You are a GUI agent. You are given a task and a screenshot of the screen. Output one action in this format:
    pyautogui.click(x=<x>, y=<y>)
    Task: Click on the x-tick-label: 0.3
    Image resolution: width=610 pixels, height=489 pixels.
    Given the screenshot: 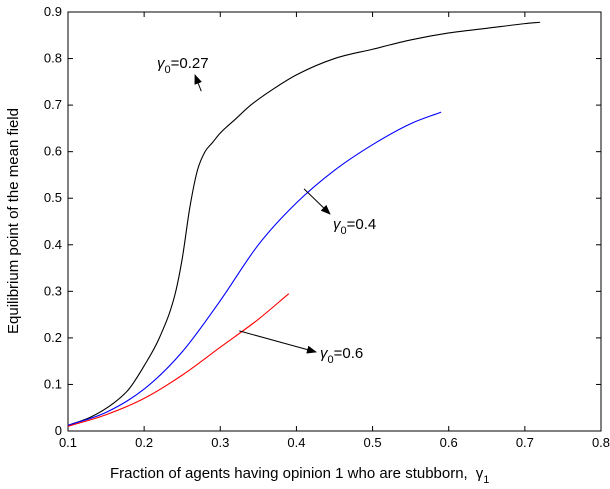 What is the action you would take?
    pyautogui.click(x=220, y=442)
    